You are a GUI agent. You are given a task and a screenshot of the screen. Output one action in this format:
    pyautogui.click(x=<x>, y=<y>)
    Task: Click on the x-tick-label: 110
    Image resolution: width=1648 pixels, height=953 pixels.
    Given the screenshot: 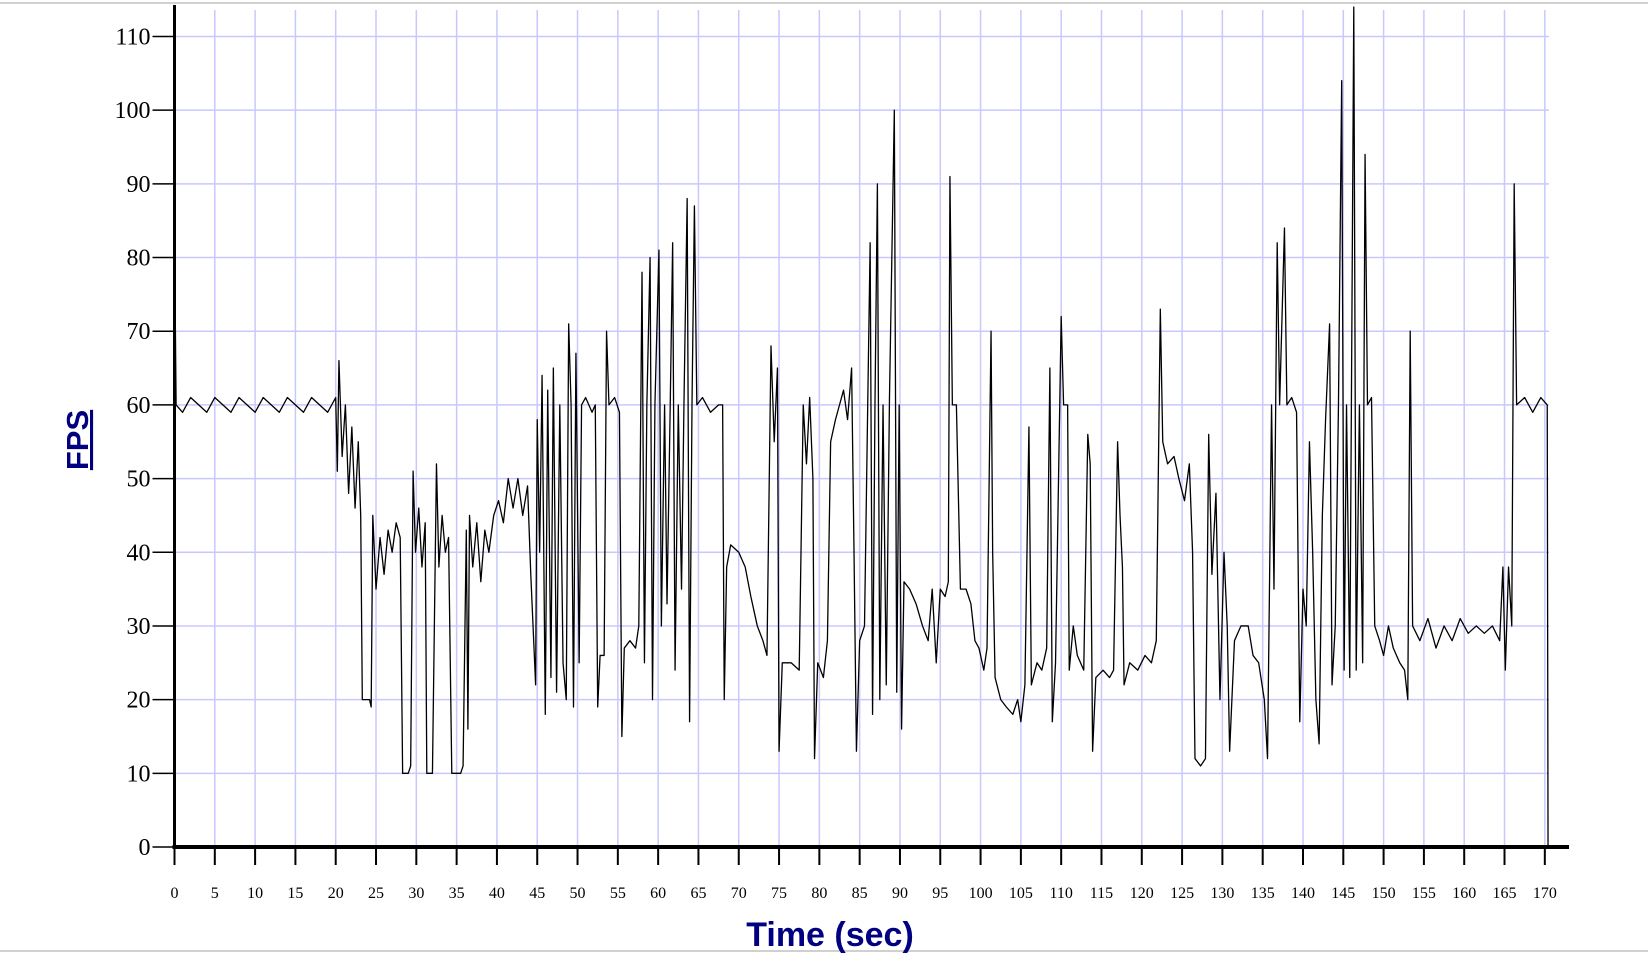 What is the action you would take?
    pyautogui.click(x=1060, y=893)
    